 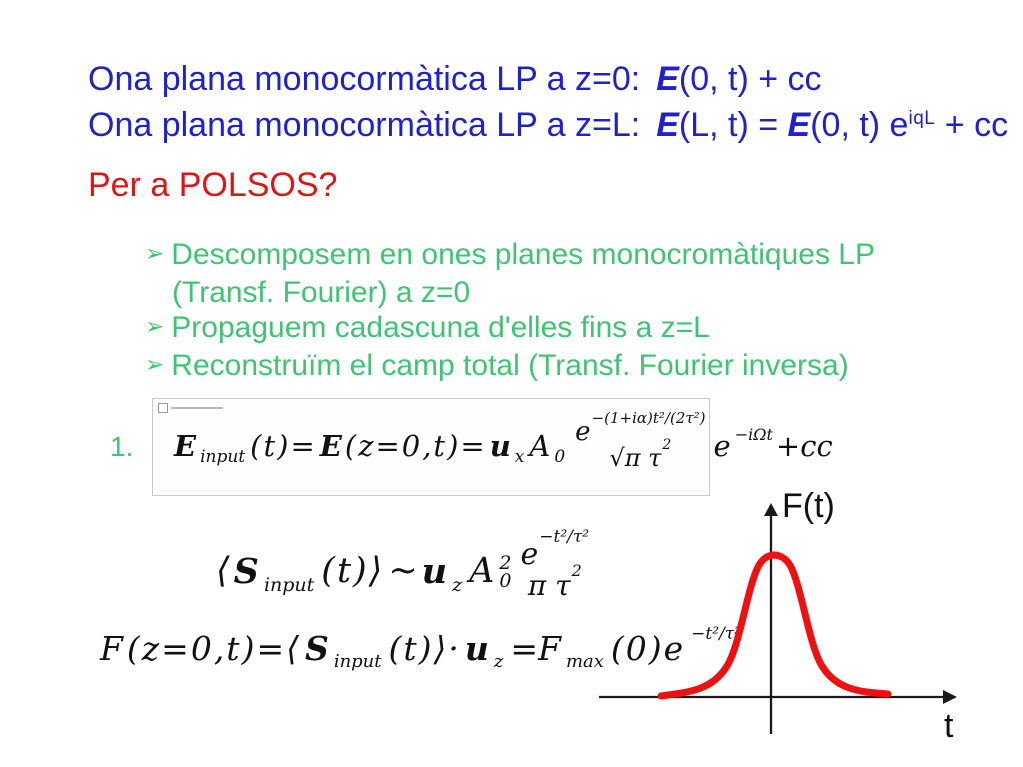 I want to click on eq3-F2: =F, so click(x=535, y=648).